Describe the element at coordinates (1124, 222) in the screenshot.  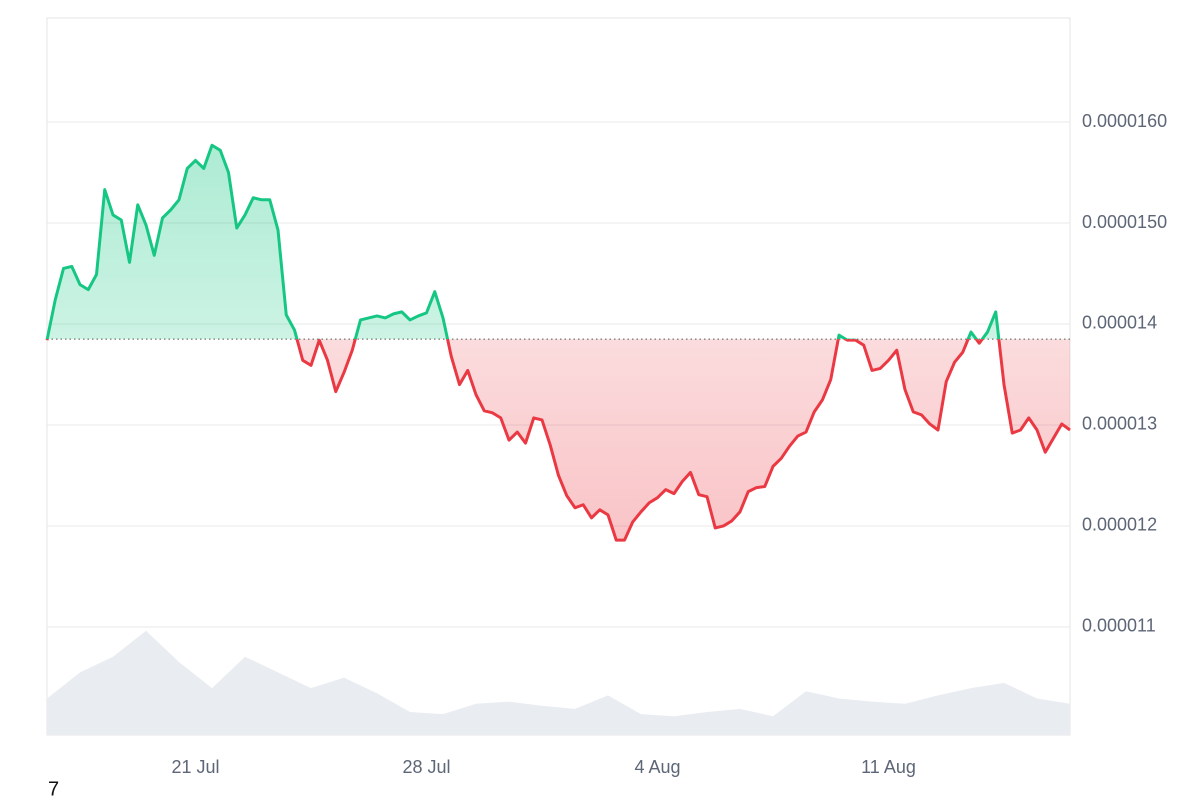
I see `y-tick-label: 0.0000150` at that location.